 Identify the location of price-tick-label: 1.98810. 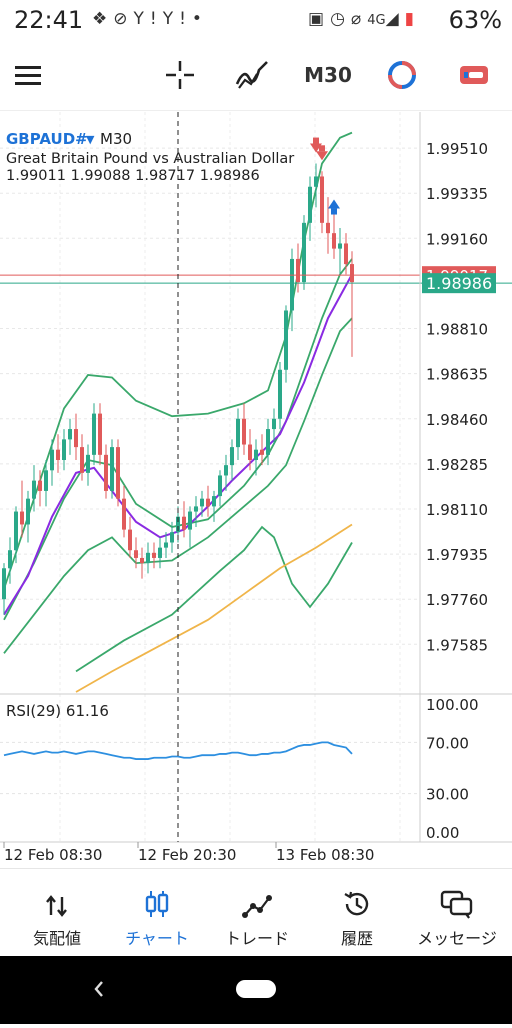
(457, 330).